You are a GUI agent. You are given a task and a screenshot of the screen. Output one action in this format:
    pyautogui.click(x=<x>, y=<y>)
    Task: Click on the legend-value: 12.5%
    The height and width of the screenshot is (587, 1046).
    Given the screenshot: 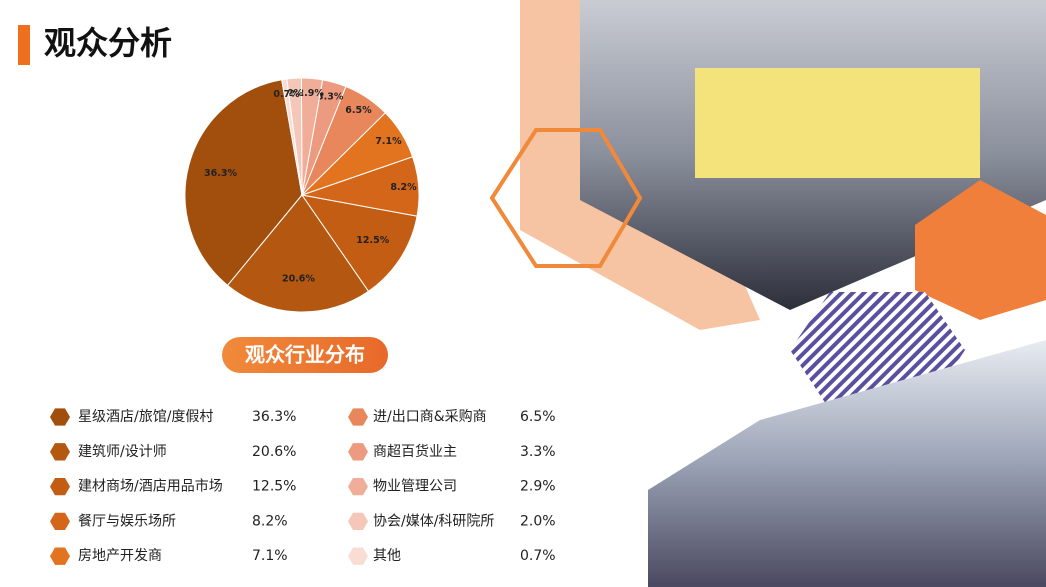 What is the action you would take?
    pyautogui.click(x=274, y=487)
    